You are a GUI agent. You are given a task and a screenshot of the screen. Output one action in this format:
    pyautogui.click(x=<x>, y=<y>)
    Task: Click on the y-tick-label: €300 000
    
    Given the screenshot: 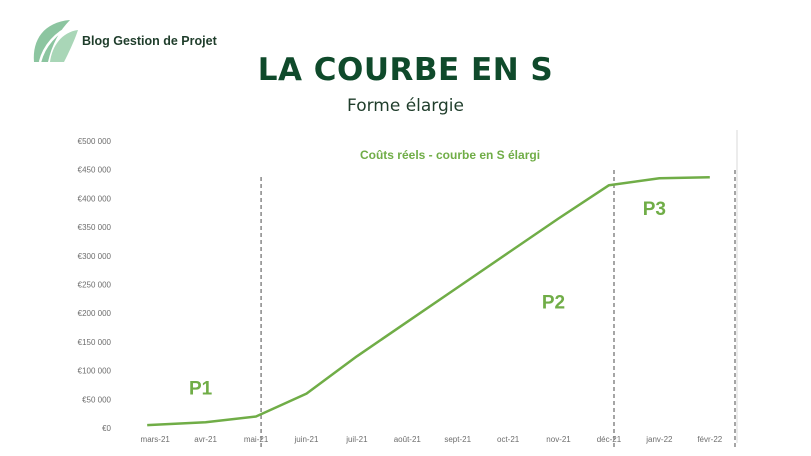 What is the action you would take?
    pyautogui.click(x=95, y=256)
    